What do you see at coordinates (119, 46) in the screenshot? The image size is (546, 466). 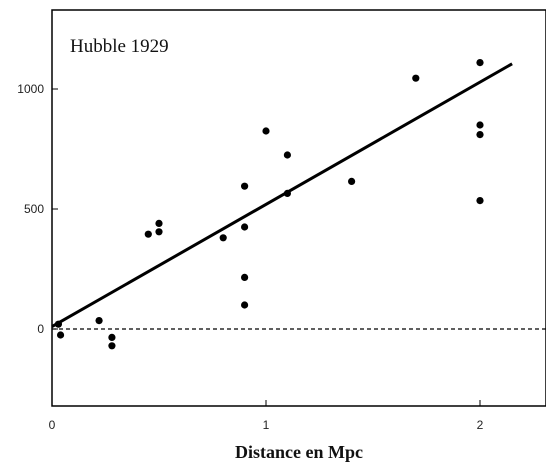 I see `chart-title: Hubble 1929` at bounding box center [119, 46].